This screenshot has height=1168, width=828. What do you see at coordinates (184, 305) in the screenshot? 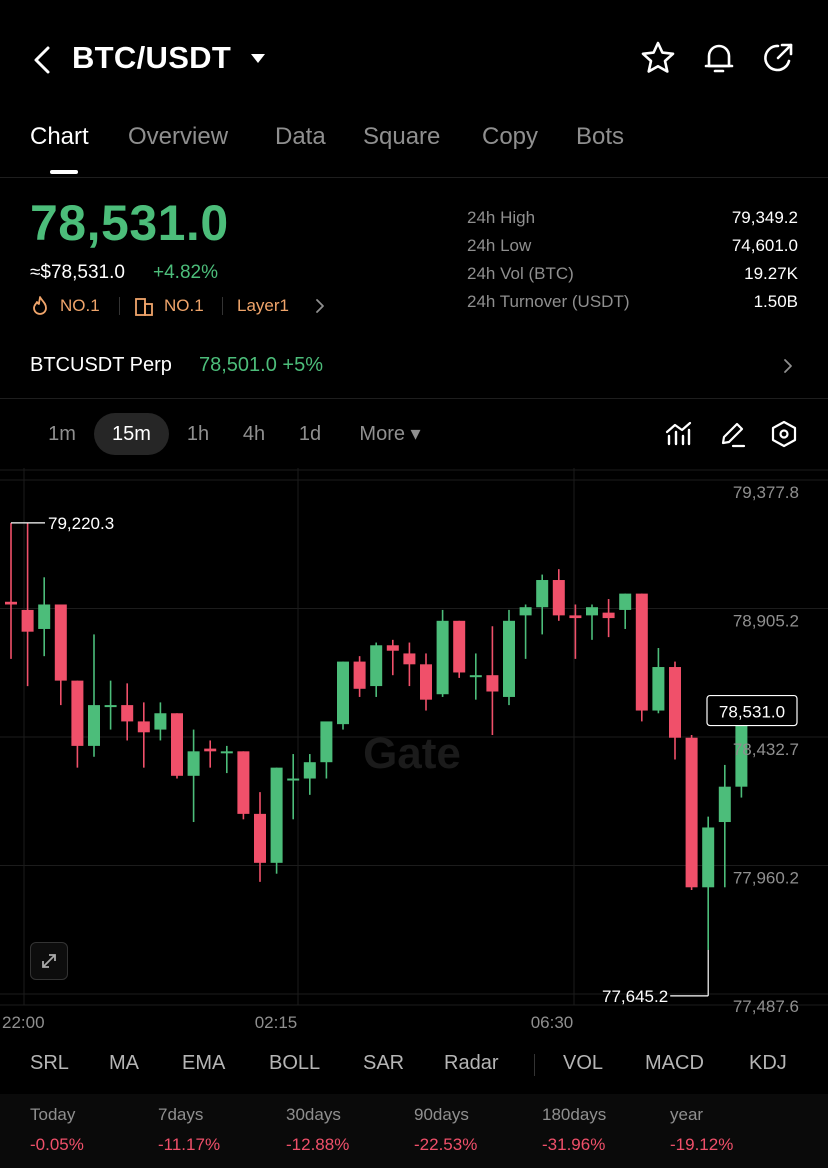
I see `tag-market-cap-rank: NO.1` at bounding box center [184, 305].